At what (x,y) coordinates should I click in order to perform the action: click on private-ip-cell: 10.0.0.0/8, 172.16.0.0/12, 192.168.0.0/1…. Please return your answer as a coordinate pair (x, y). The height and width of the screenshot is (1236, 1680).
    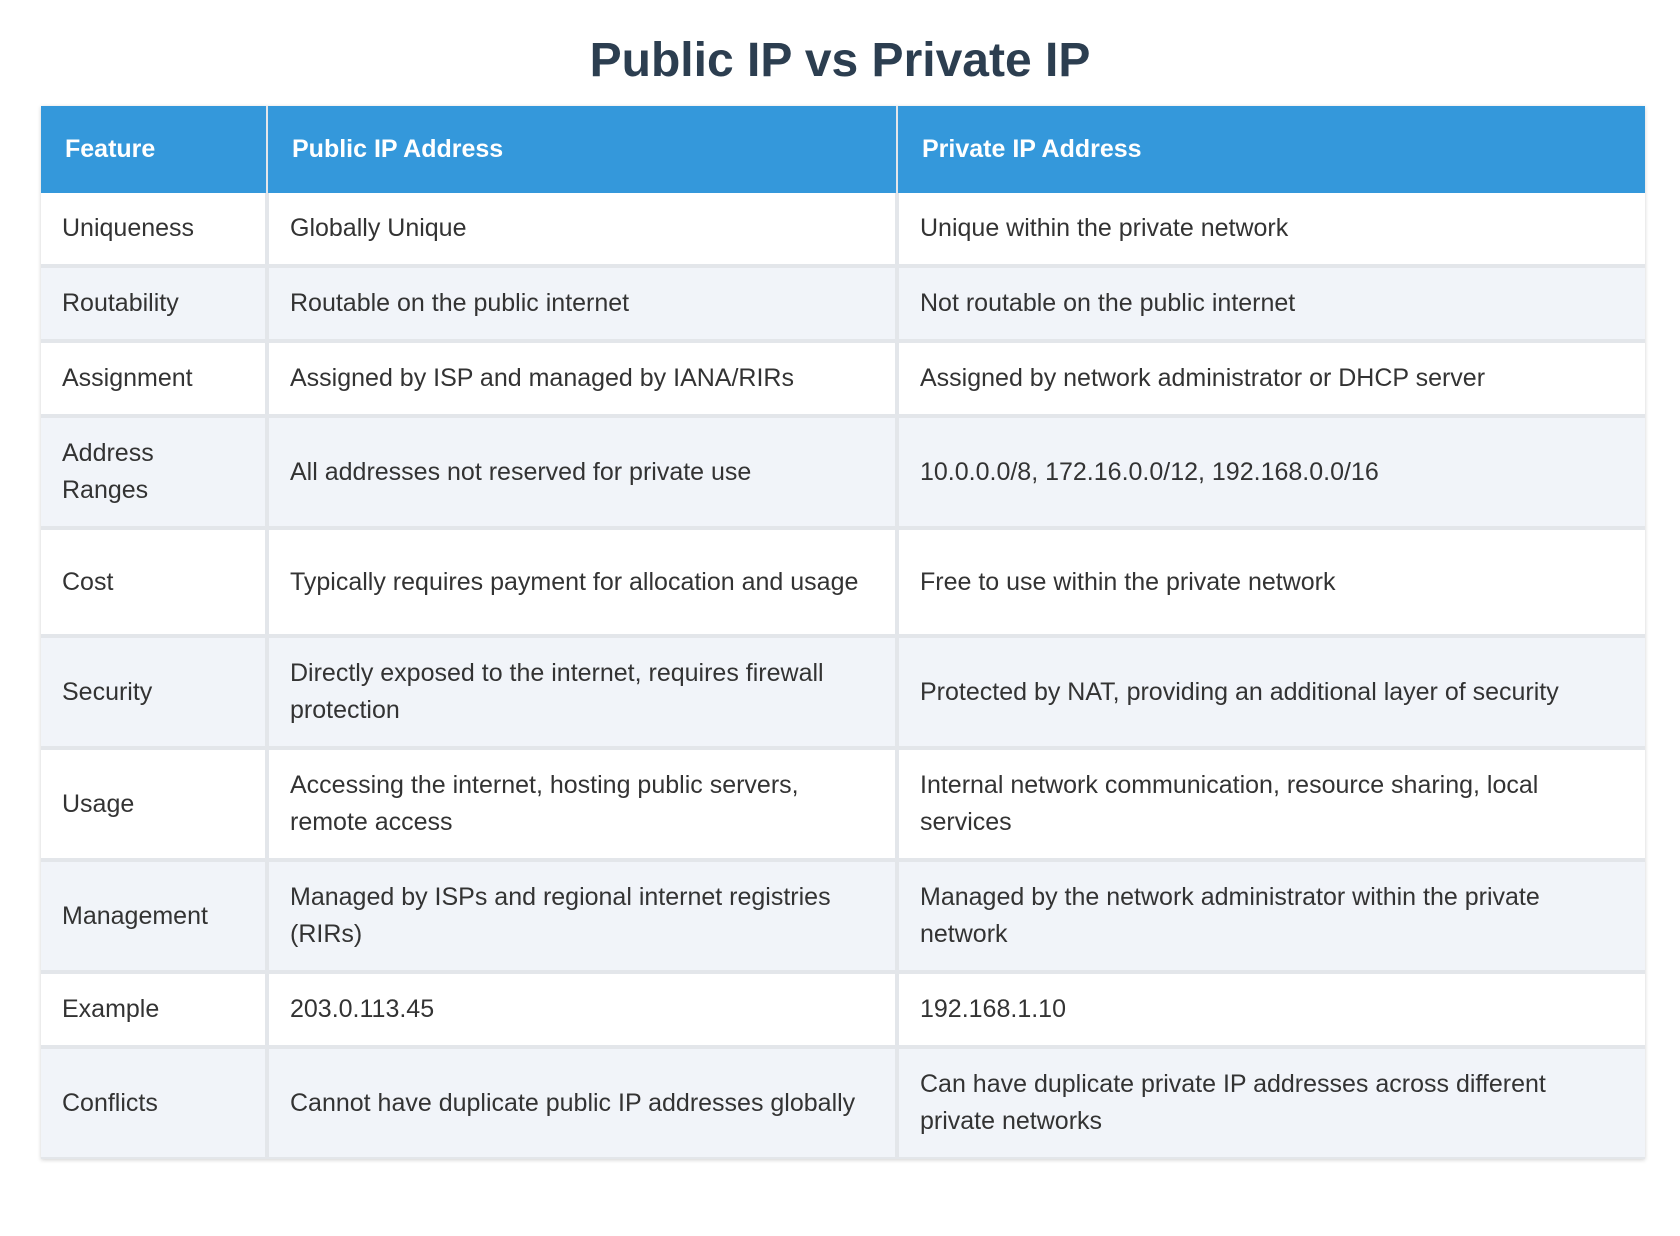
    Looking at the image, I should click on (1271, 473).